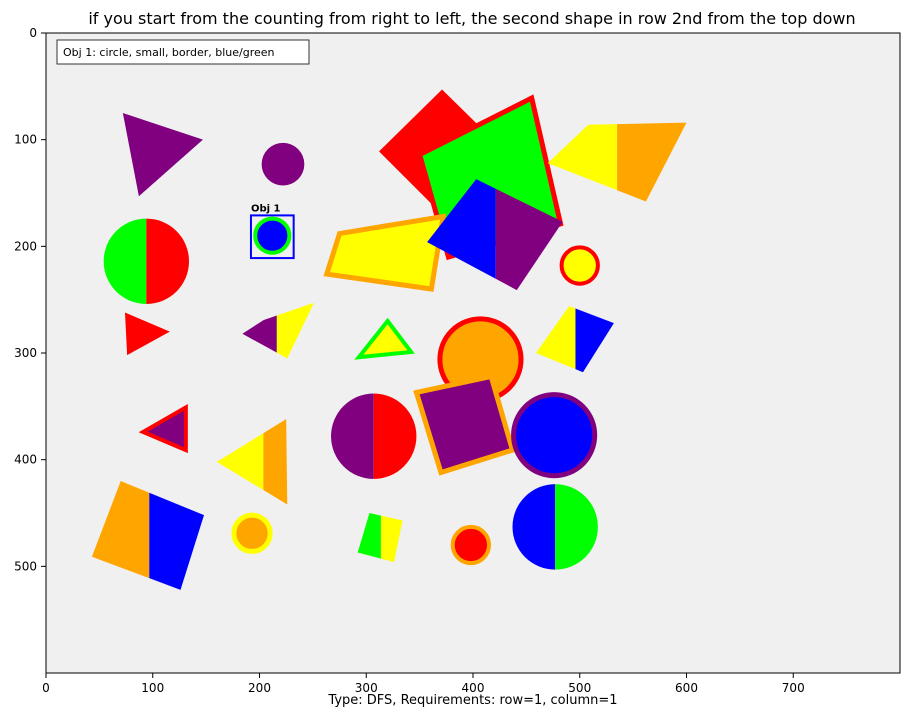 The image size is (909, 717). Describe the element at coordinates (278, 330) in the screenshot. I see `shape-12-split-polygon` at that location.